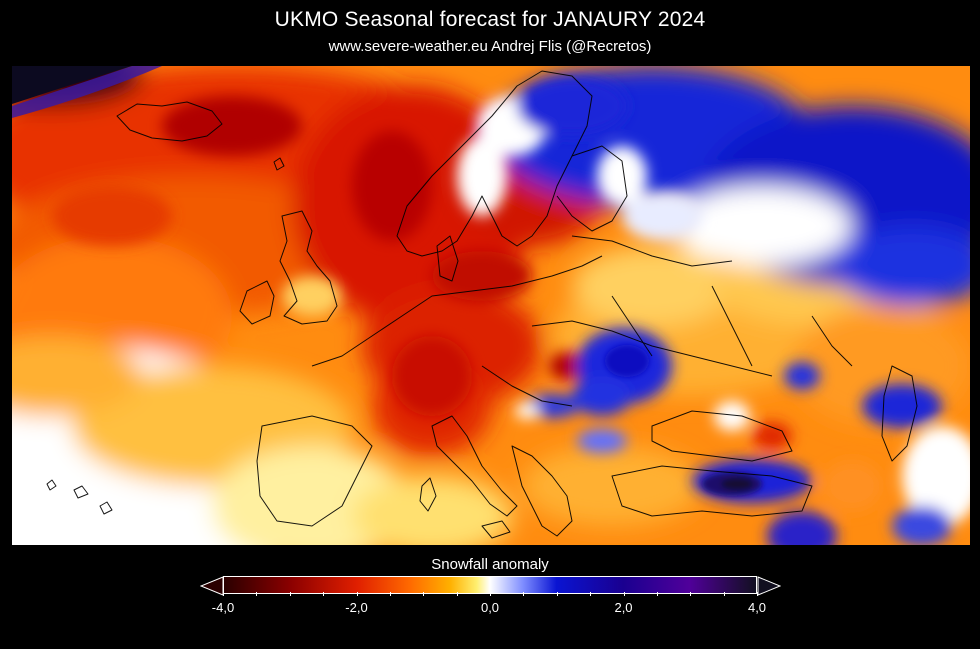 The height and width of the screenshot is (649, 980). Describe the element at coordinates (490, 607) in the screenshot. I see `colorbar-tick-label: 0,0` at that location.